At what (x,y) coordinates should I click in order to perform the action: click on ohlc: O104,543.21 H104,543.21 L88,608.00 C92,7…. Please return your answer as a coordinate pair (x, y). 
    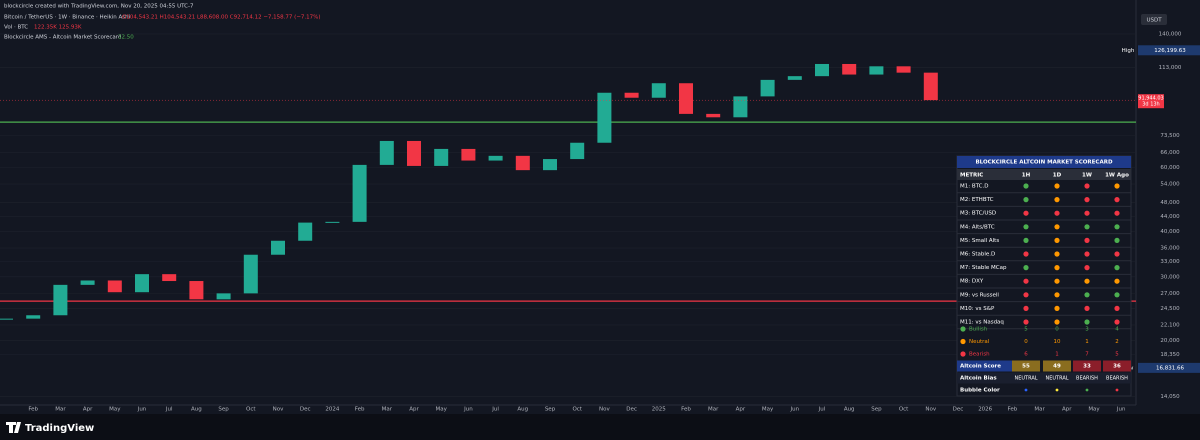
    Looking at the image, I should click on (221, 18).